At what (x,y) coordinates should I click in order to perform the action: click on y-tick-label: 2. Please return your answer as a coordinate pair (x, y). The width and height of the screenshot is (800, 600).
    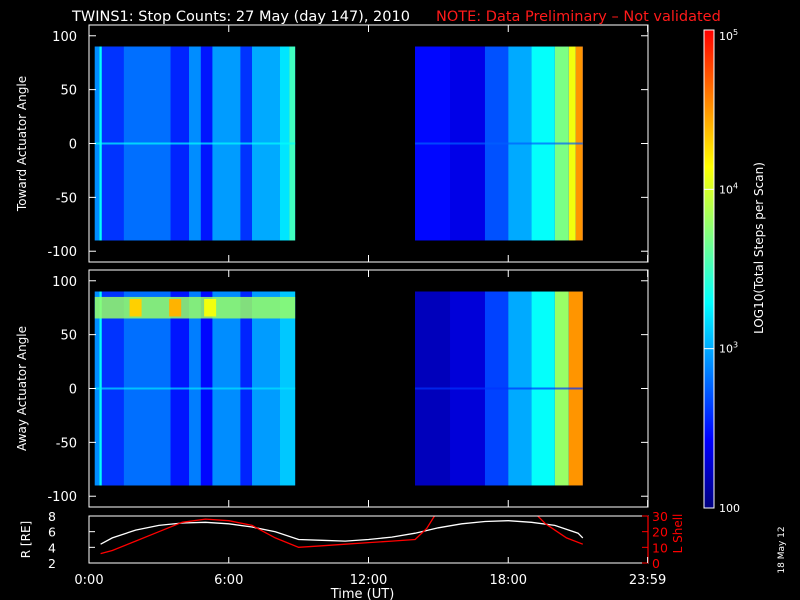
    Looking at the image, I should click on (52, 563).